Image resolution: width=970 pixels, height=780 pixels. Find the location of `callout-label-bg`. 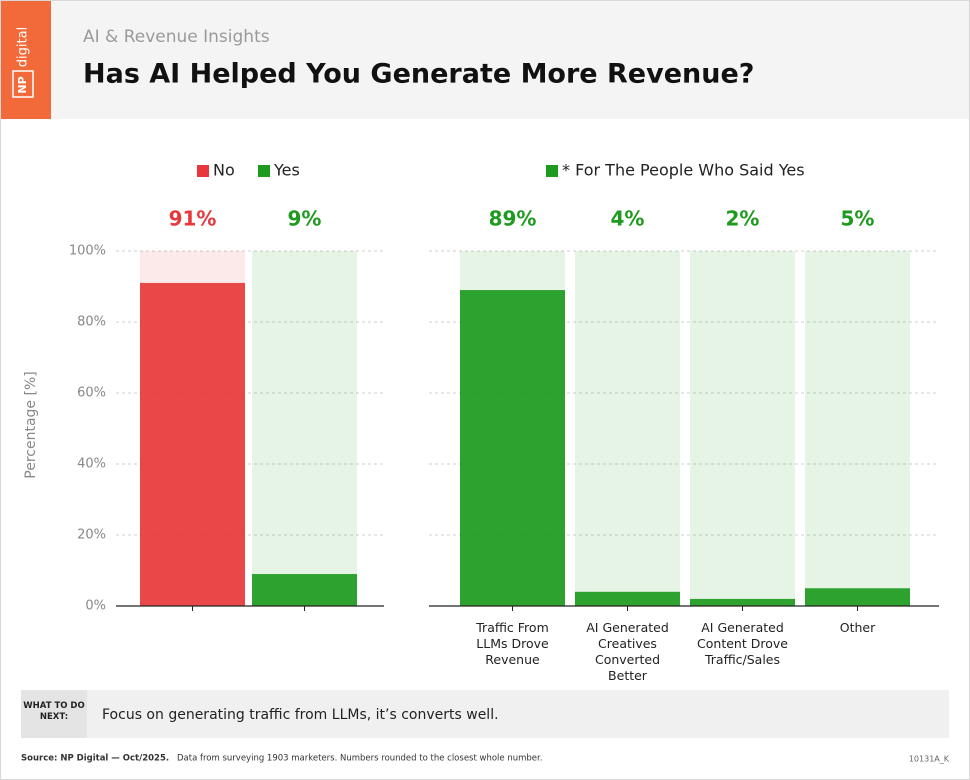

callout-label-bg is located at coordinates (54, 714).